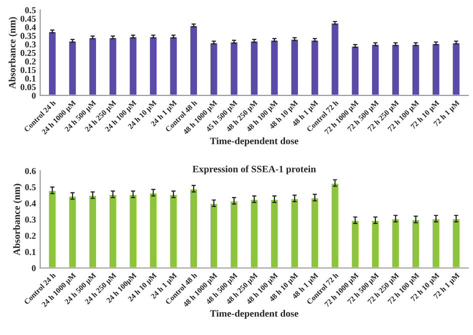 This screenshot has height=335, width=473. Describe the element at coordinates (28, 35) in the screenshot. I see `y-tick-label: 0.35` at that location.